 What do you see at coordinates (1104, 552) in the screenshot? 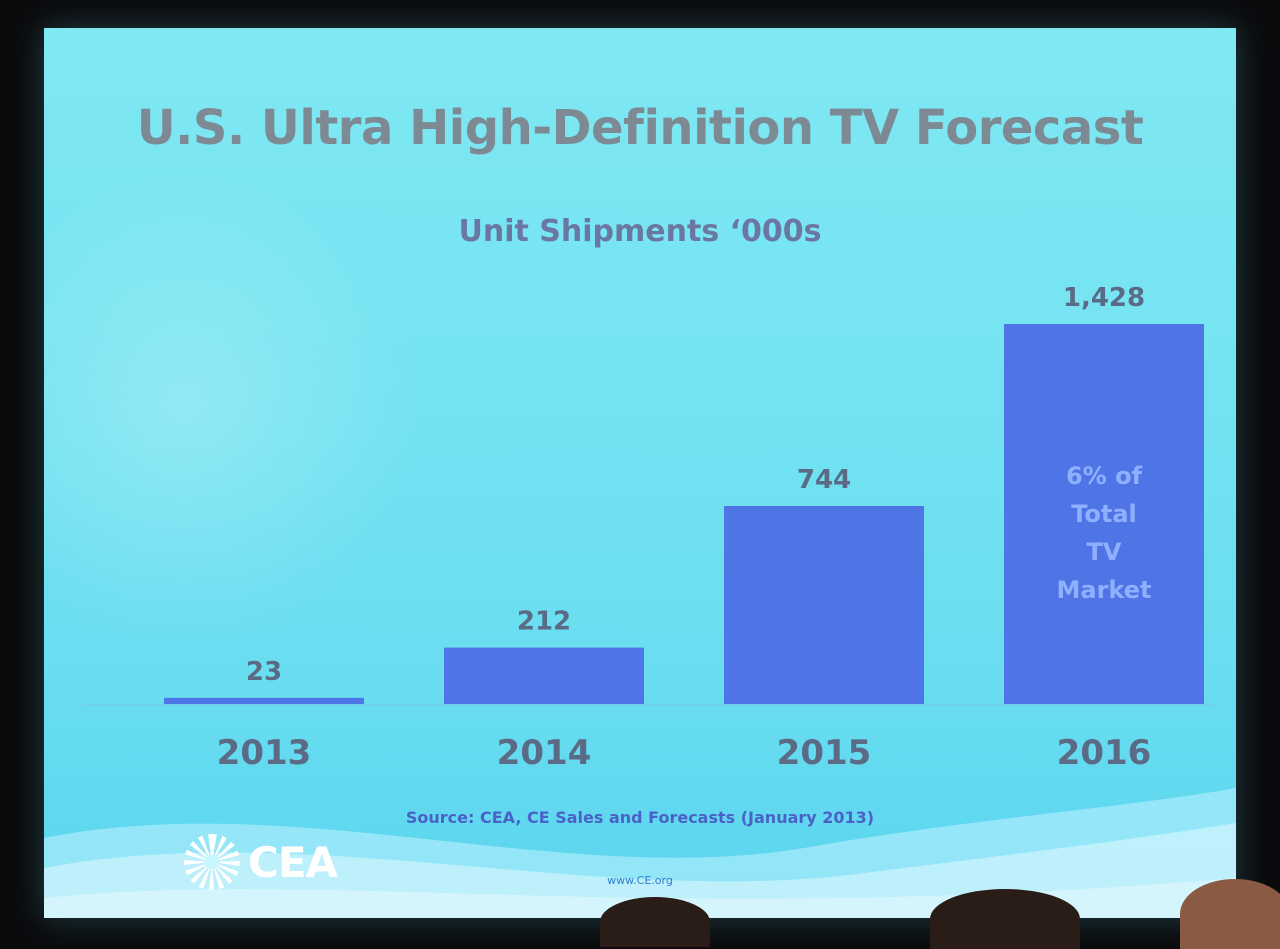
I see `bar-annotation-line: TV` at bounding box center [1104, 552].